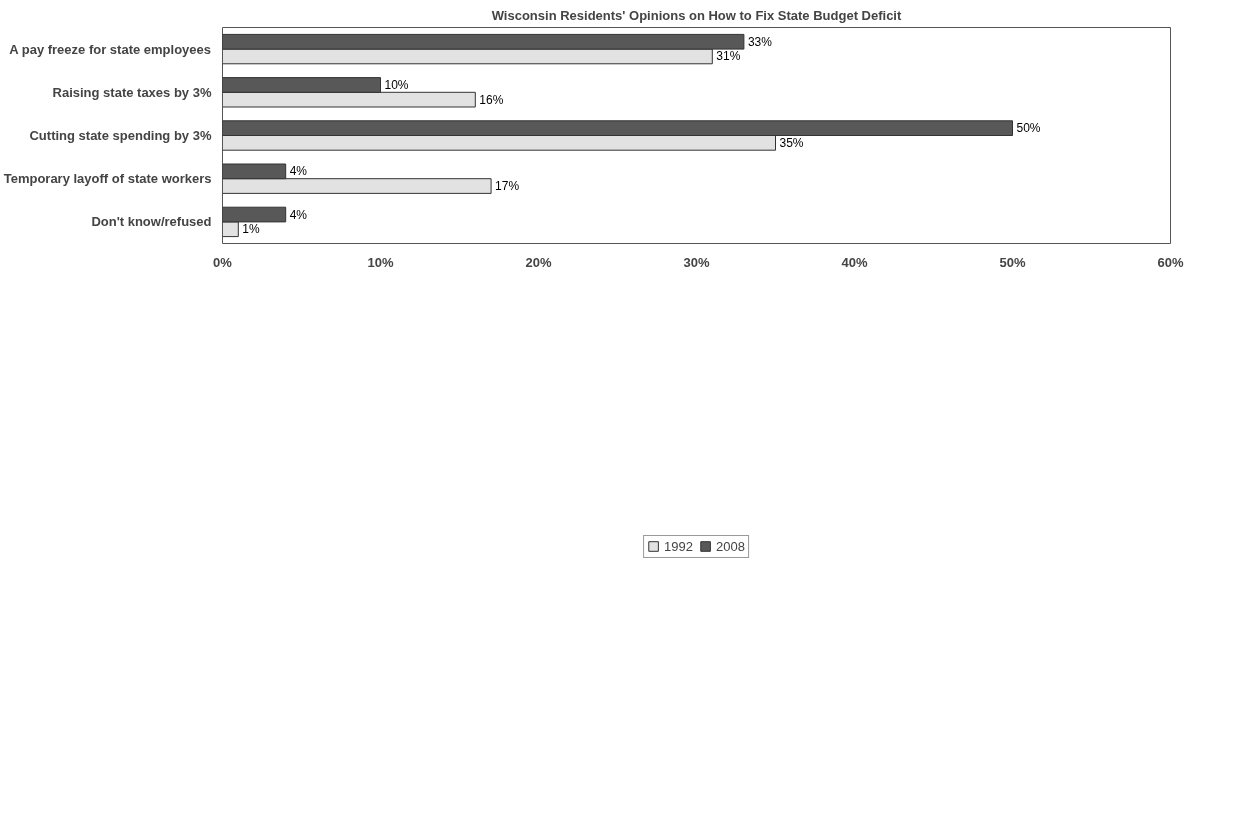 The width and height of the screenshot is (1252, 827). I want to click on x-tick-label: 50%, so click(1012, 262).